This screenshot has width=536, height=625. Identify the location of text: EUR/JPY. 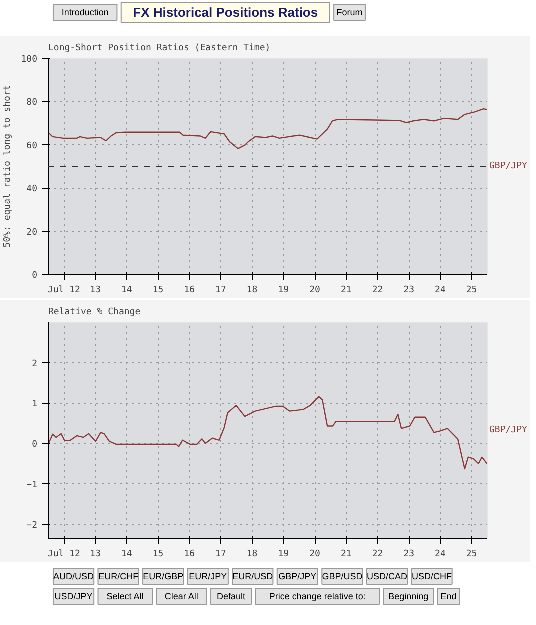
(208, 577).